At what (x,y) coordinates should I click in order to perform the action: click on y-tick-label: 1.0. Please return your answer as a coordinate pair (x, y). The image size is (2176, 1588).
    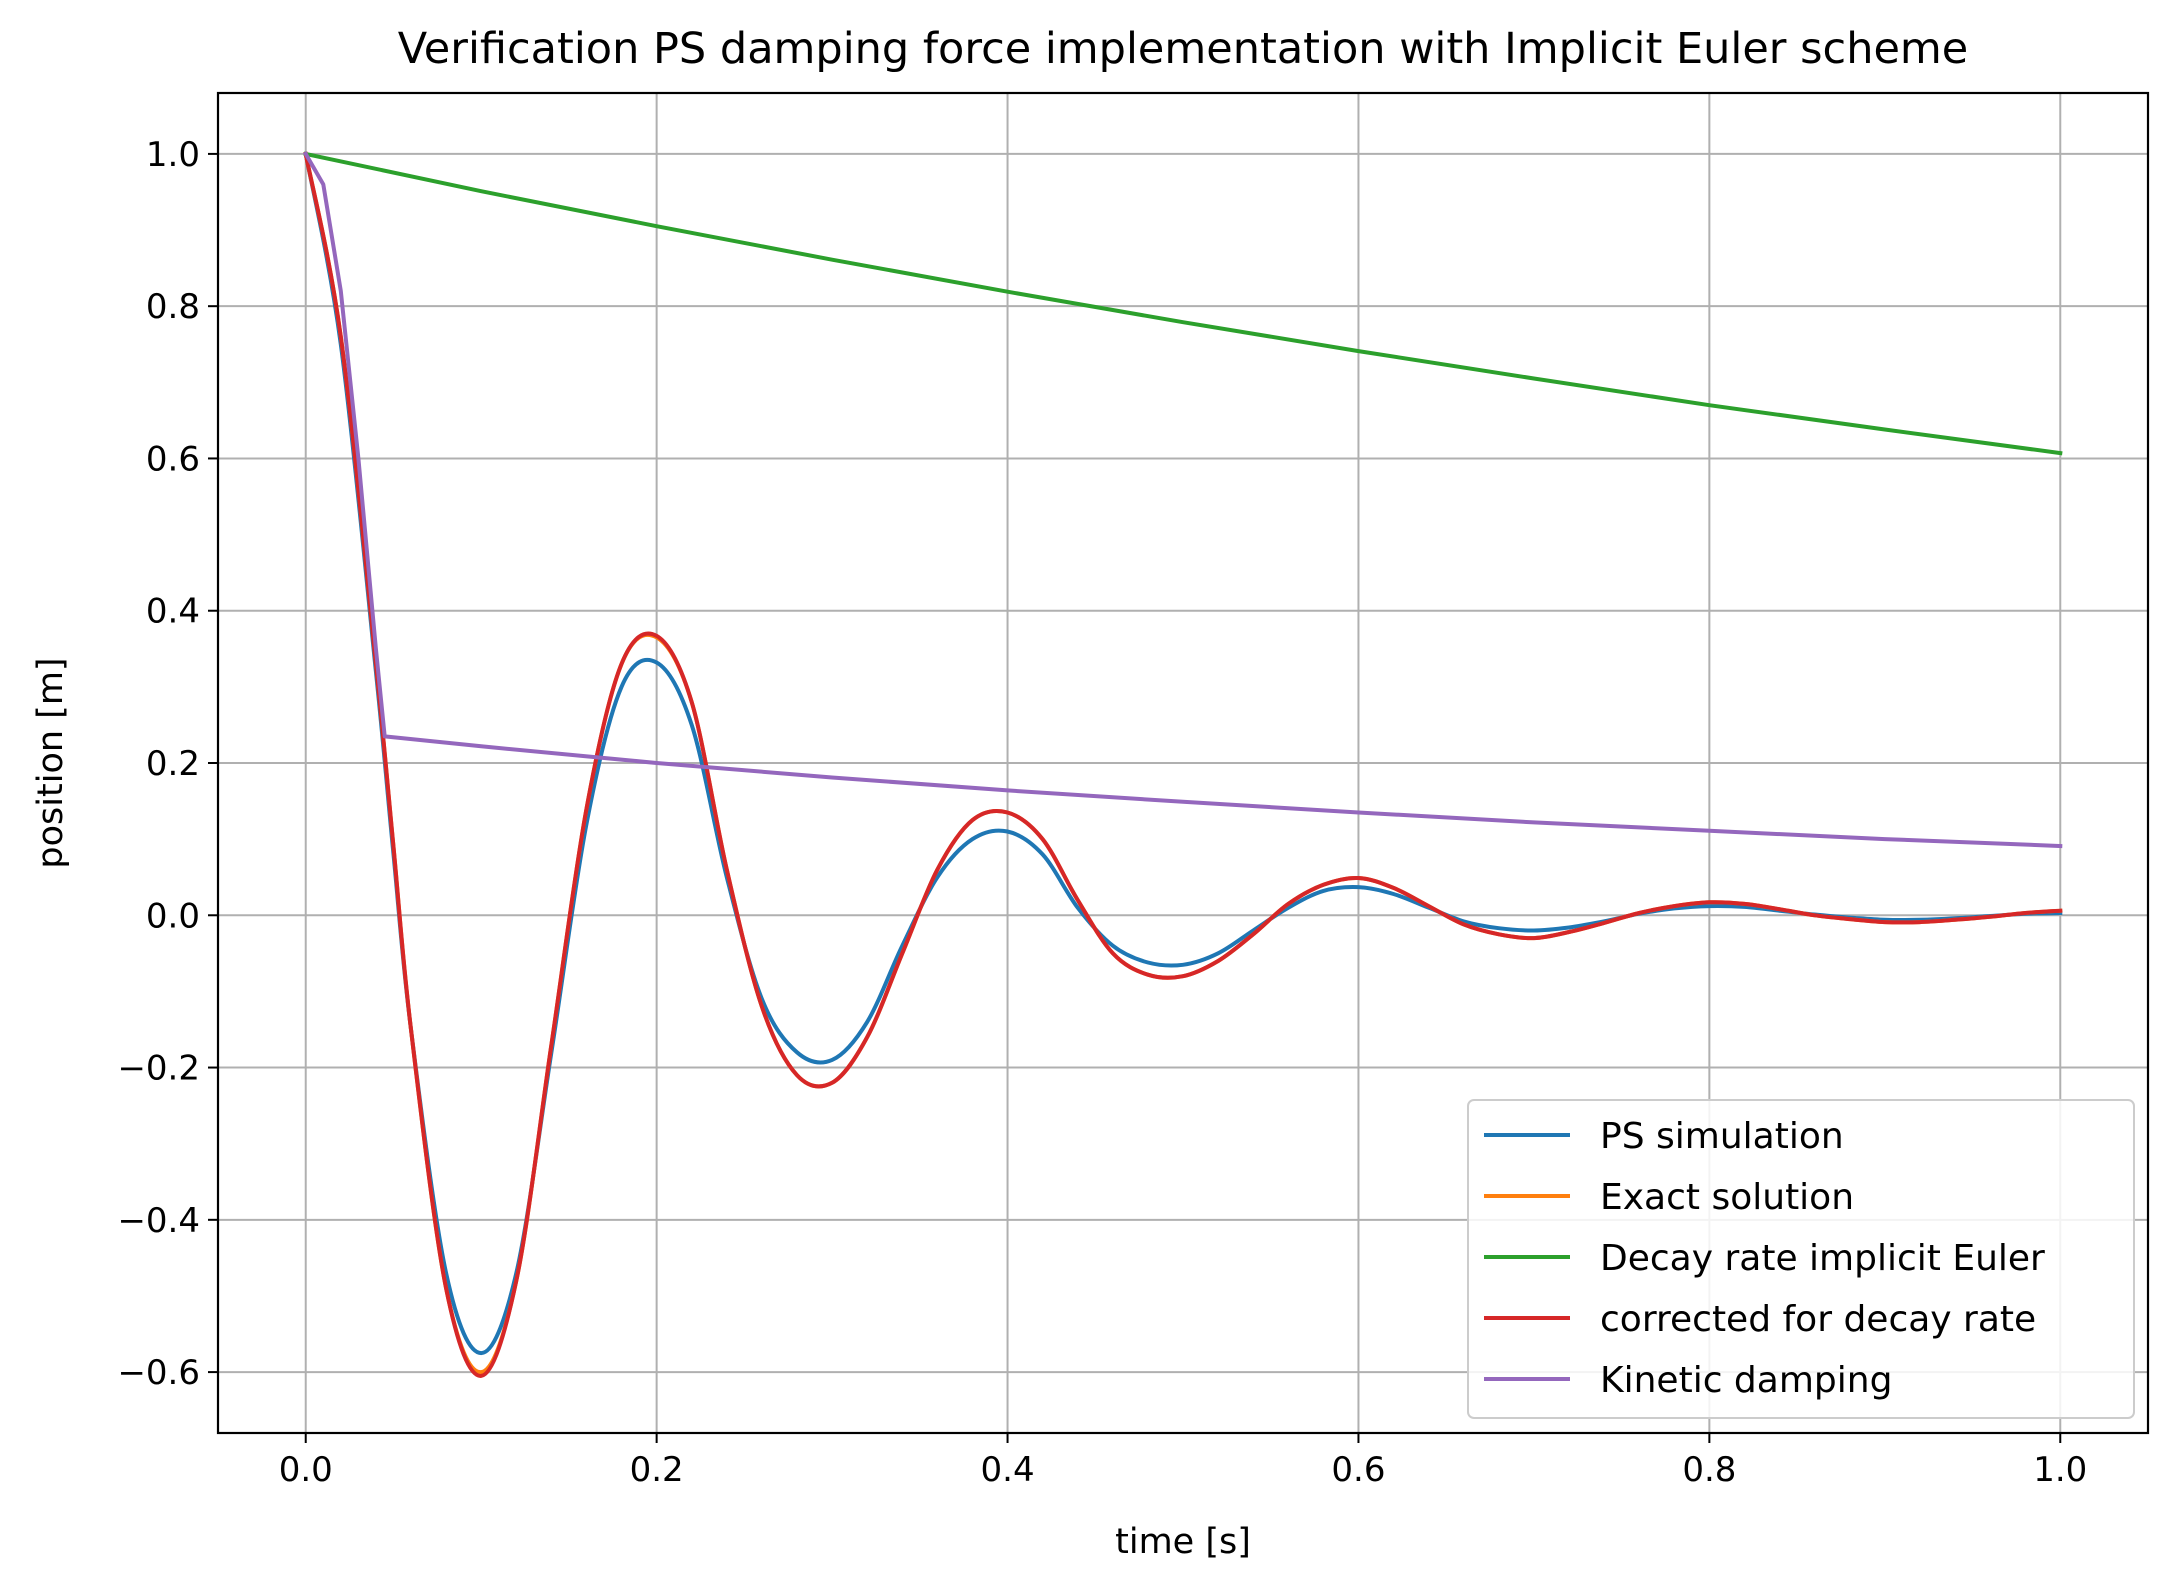
    Looking at the image, I should click on (173, 155).